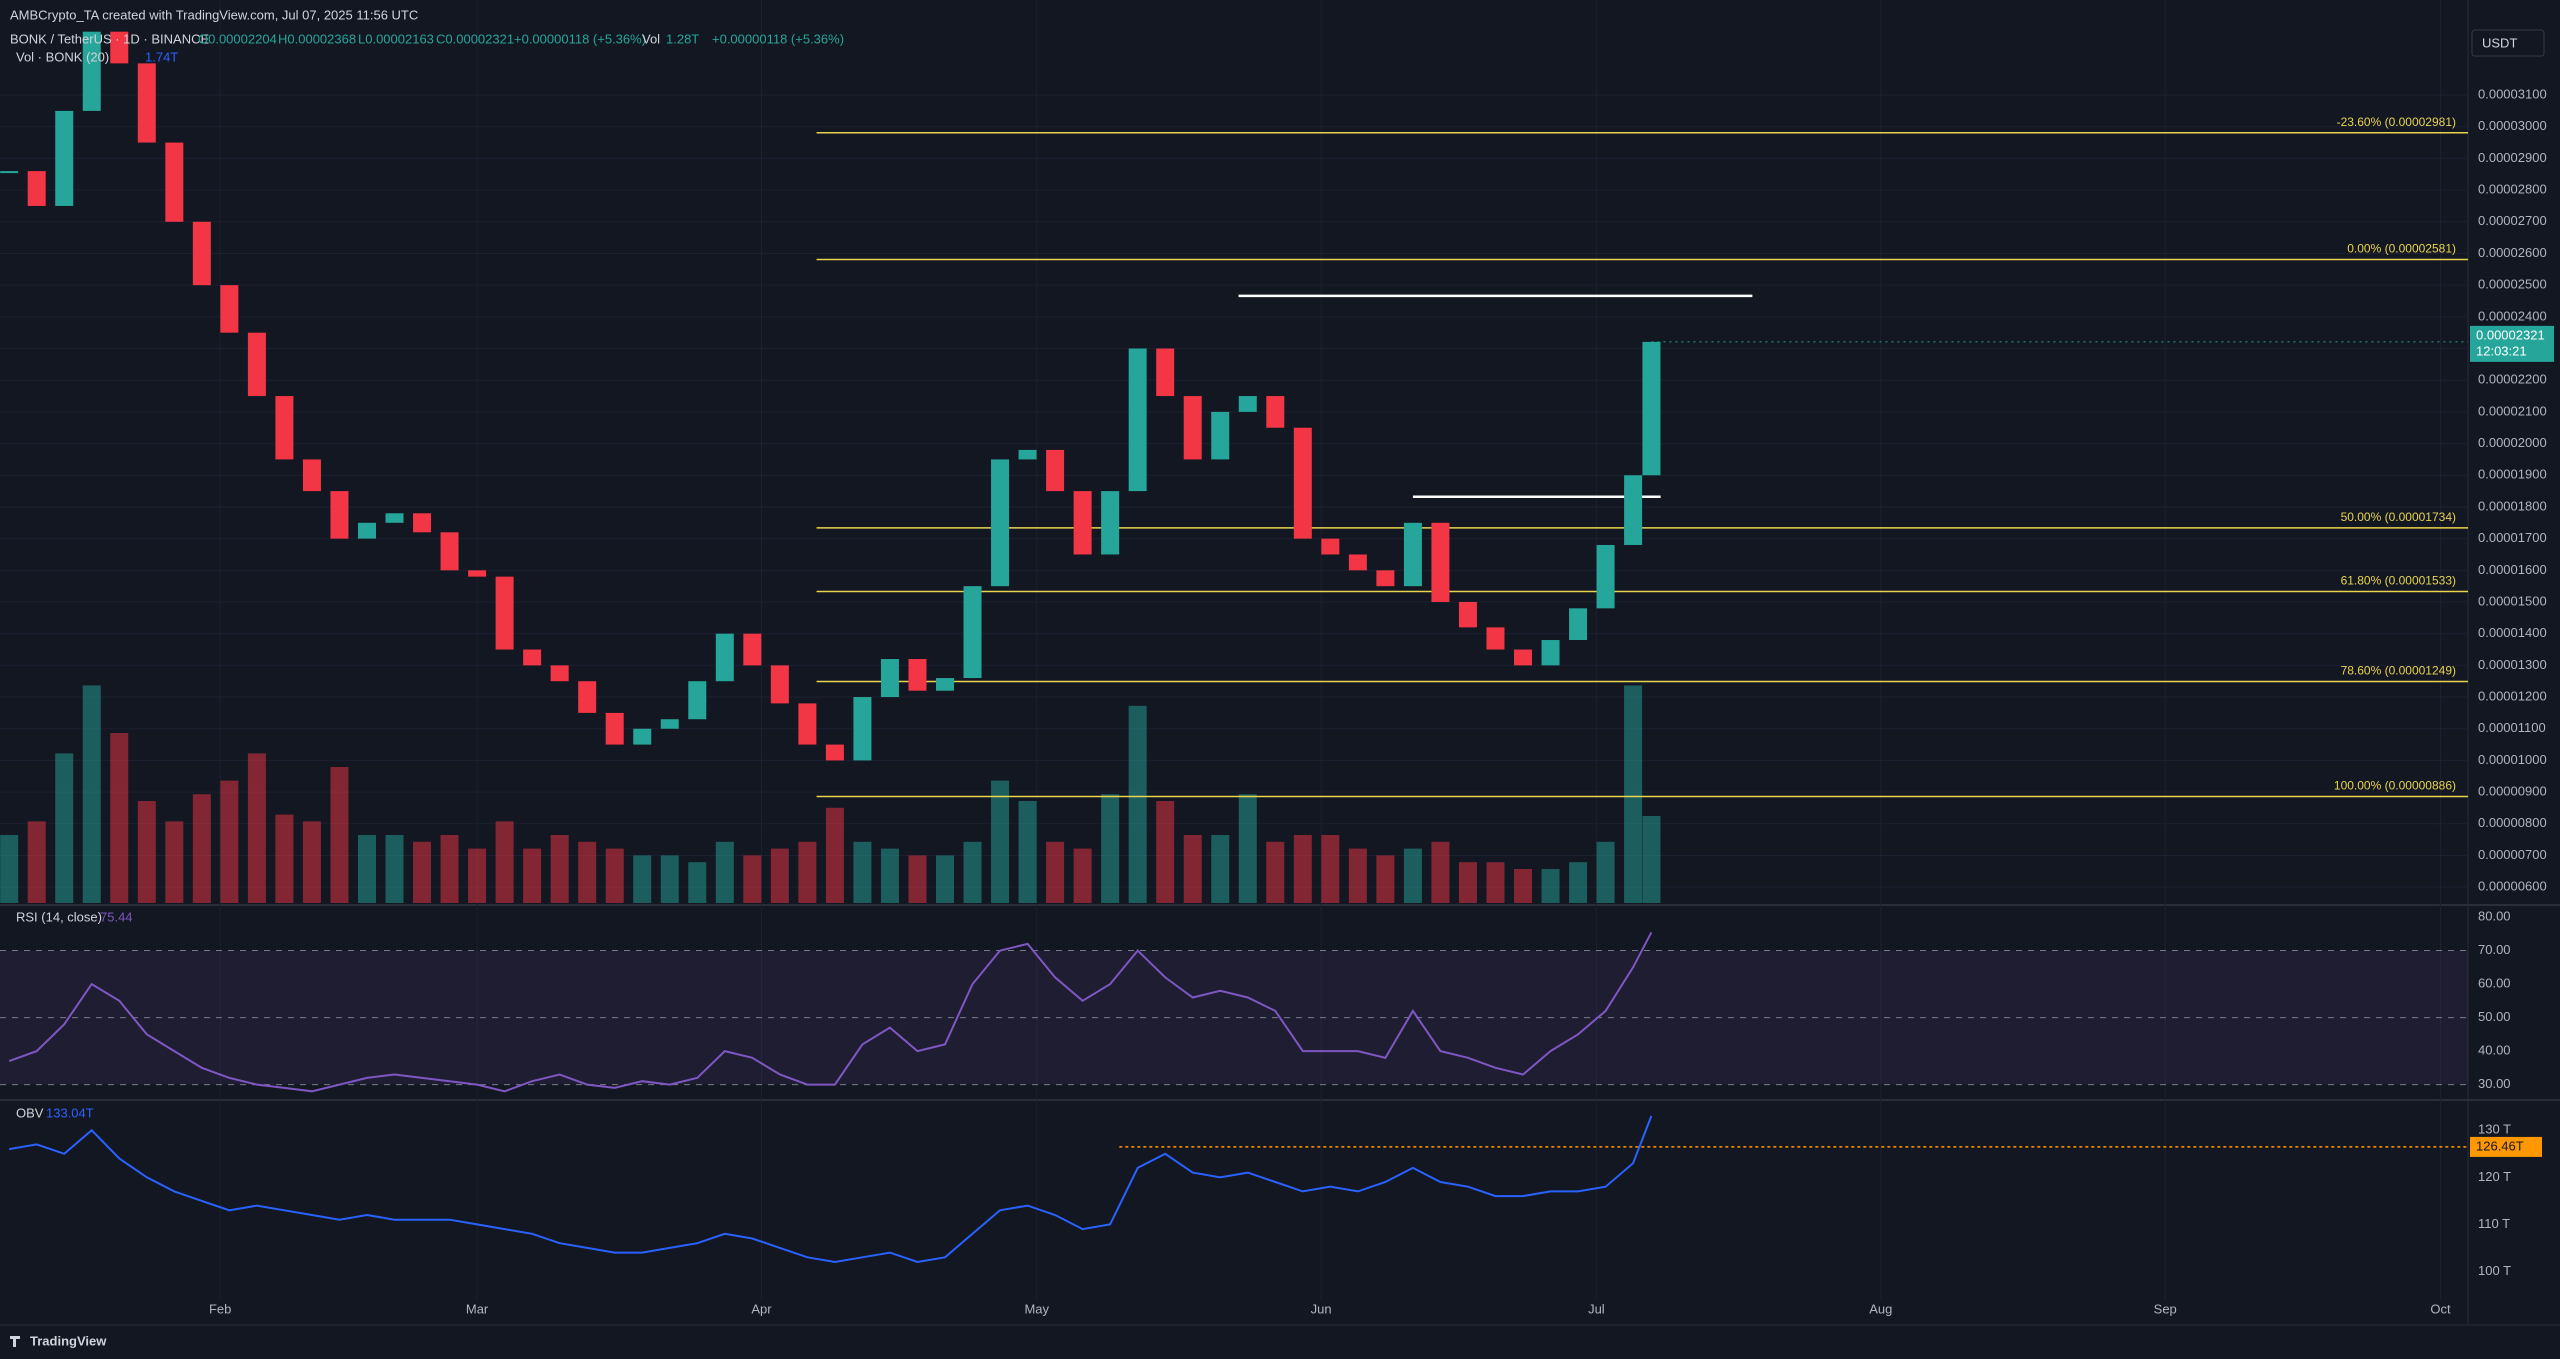 This screenshot has width=2560, height=1359. Describe the element at coordinates (2512, 632) in the screenshot. I see `y-tick-label: 0.00001400` at that location.